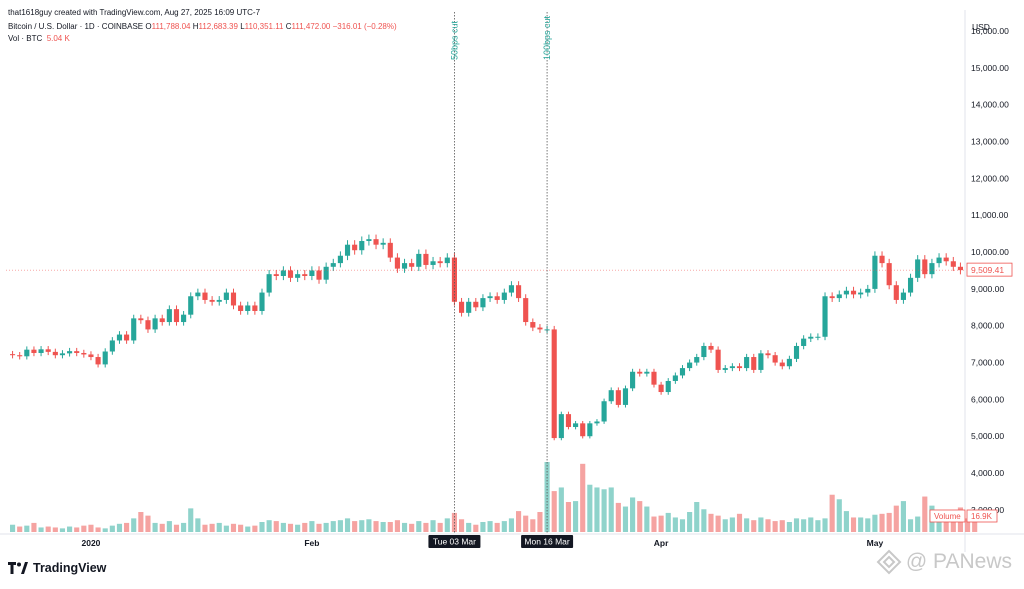  What do you see at coordinates (171, 26) in the screenshot?
I see `open-value: 111,788.04` at bounding box center [171, 26].